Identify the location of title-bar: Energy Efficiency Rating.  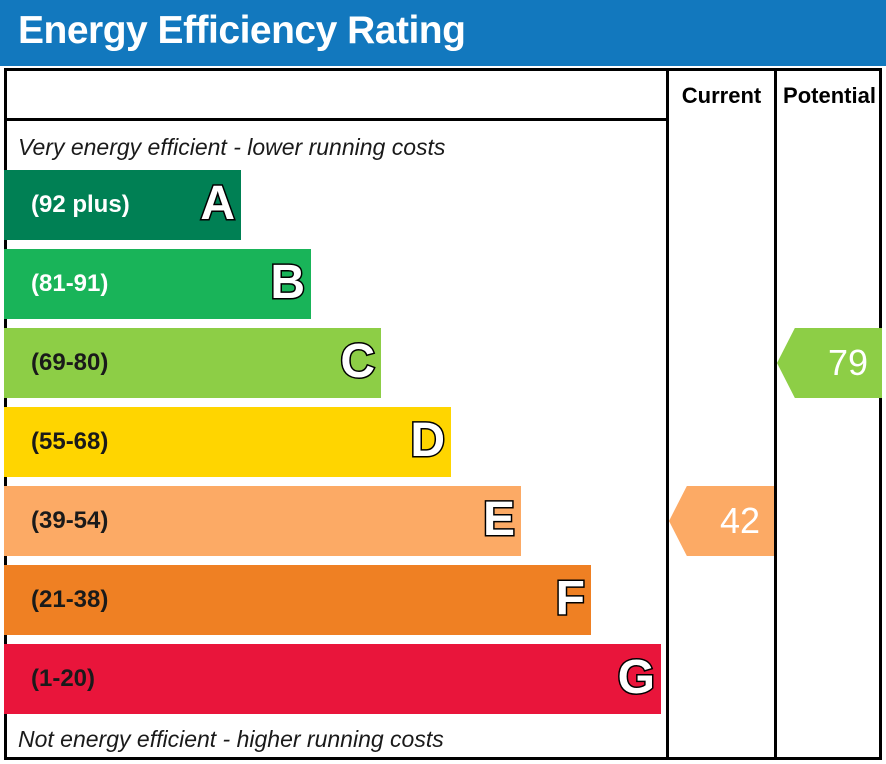
(443, 33).